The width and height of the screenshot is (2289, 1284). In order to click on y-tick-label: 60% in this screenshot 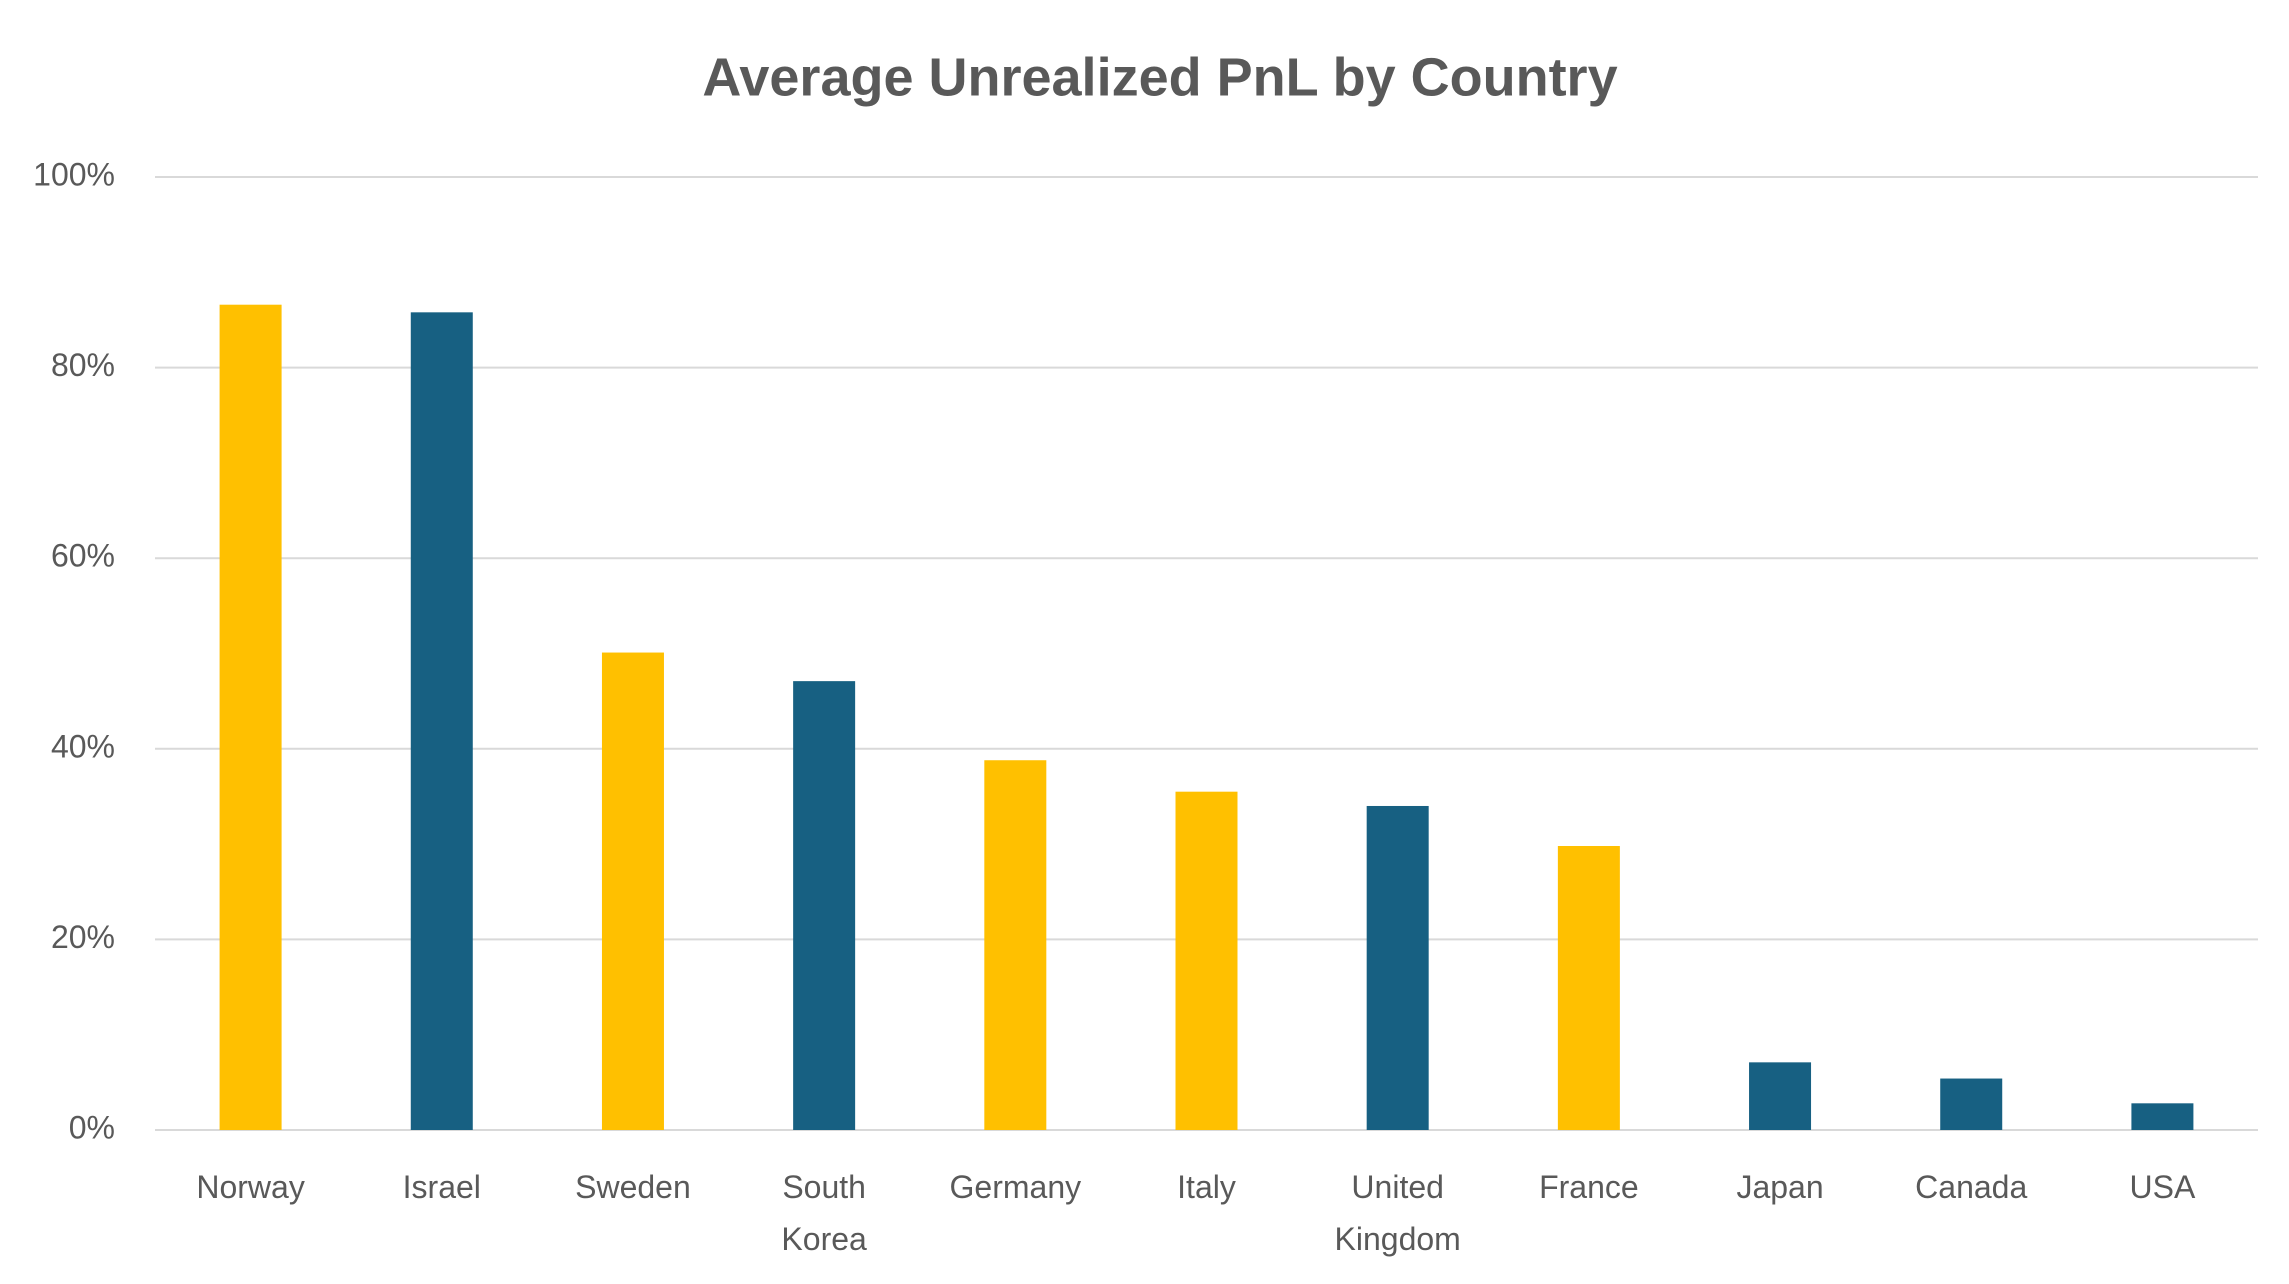, I will do `click(83, 556)`.